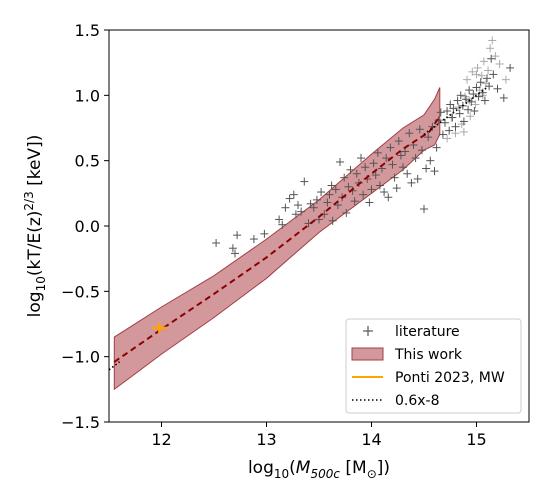 Image resolution: width=550 pixels, height=500 pixels. I want to click on y-axis-label-sup: 2/3, so click(29, 200).